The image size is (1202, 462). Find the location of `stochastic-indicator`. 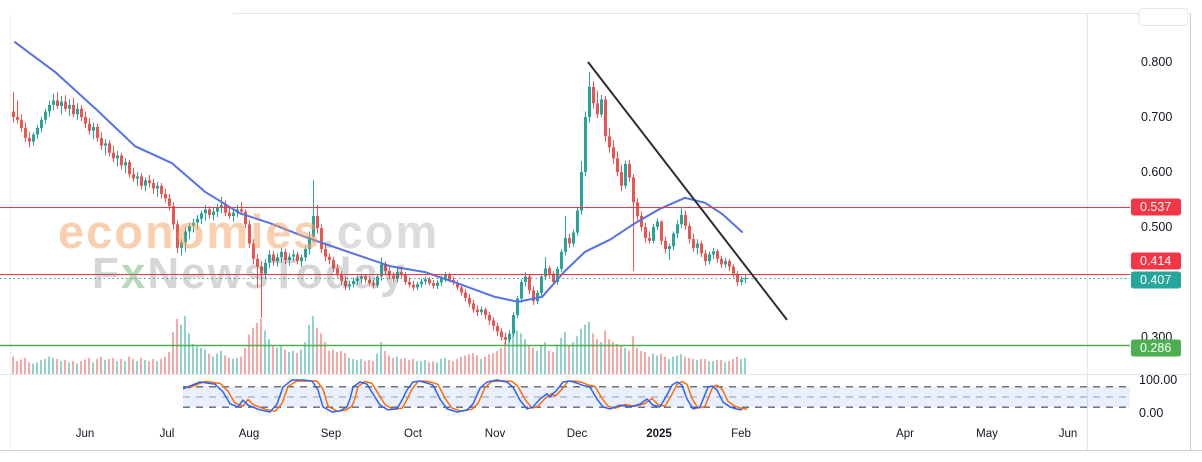

stochastic-indicator is located at coordinates (656, 396).